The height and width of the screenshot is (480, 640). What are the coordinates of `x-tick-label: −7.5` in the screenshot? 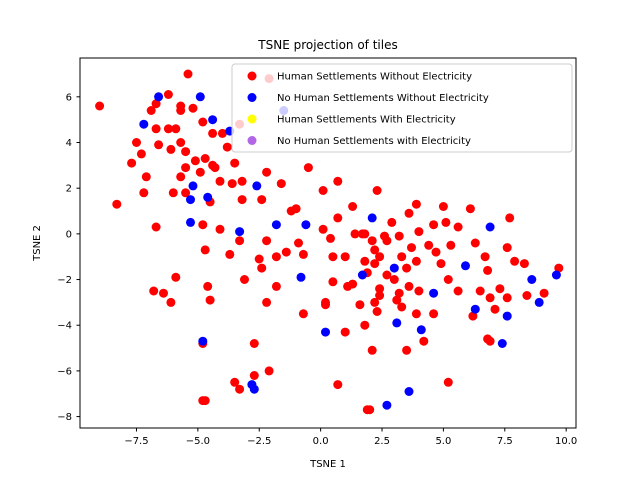 It's located at (136, 441).